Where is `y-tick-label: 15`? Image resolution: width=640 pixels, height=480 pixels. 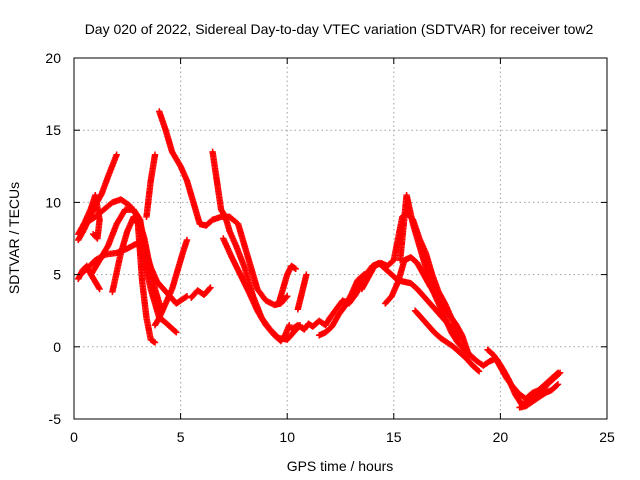 y-tick-label: 15 is located at coordinates (53, 130).